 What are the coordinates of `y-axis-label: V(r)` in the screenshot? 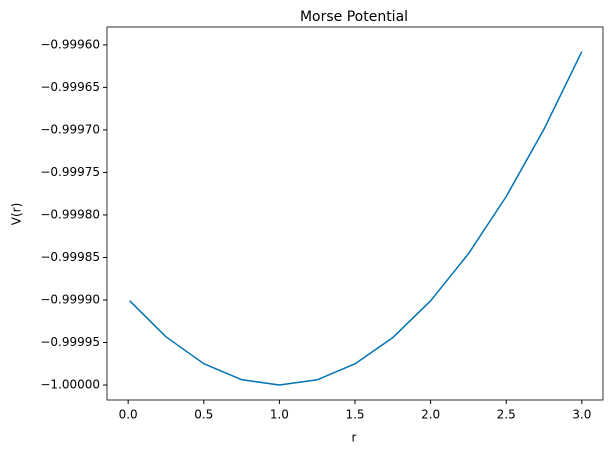 It's located at (17, 214).